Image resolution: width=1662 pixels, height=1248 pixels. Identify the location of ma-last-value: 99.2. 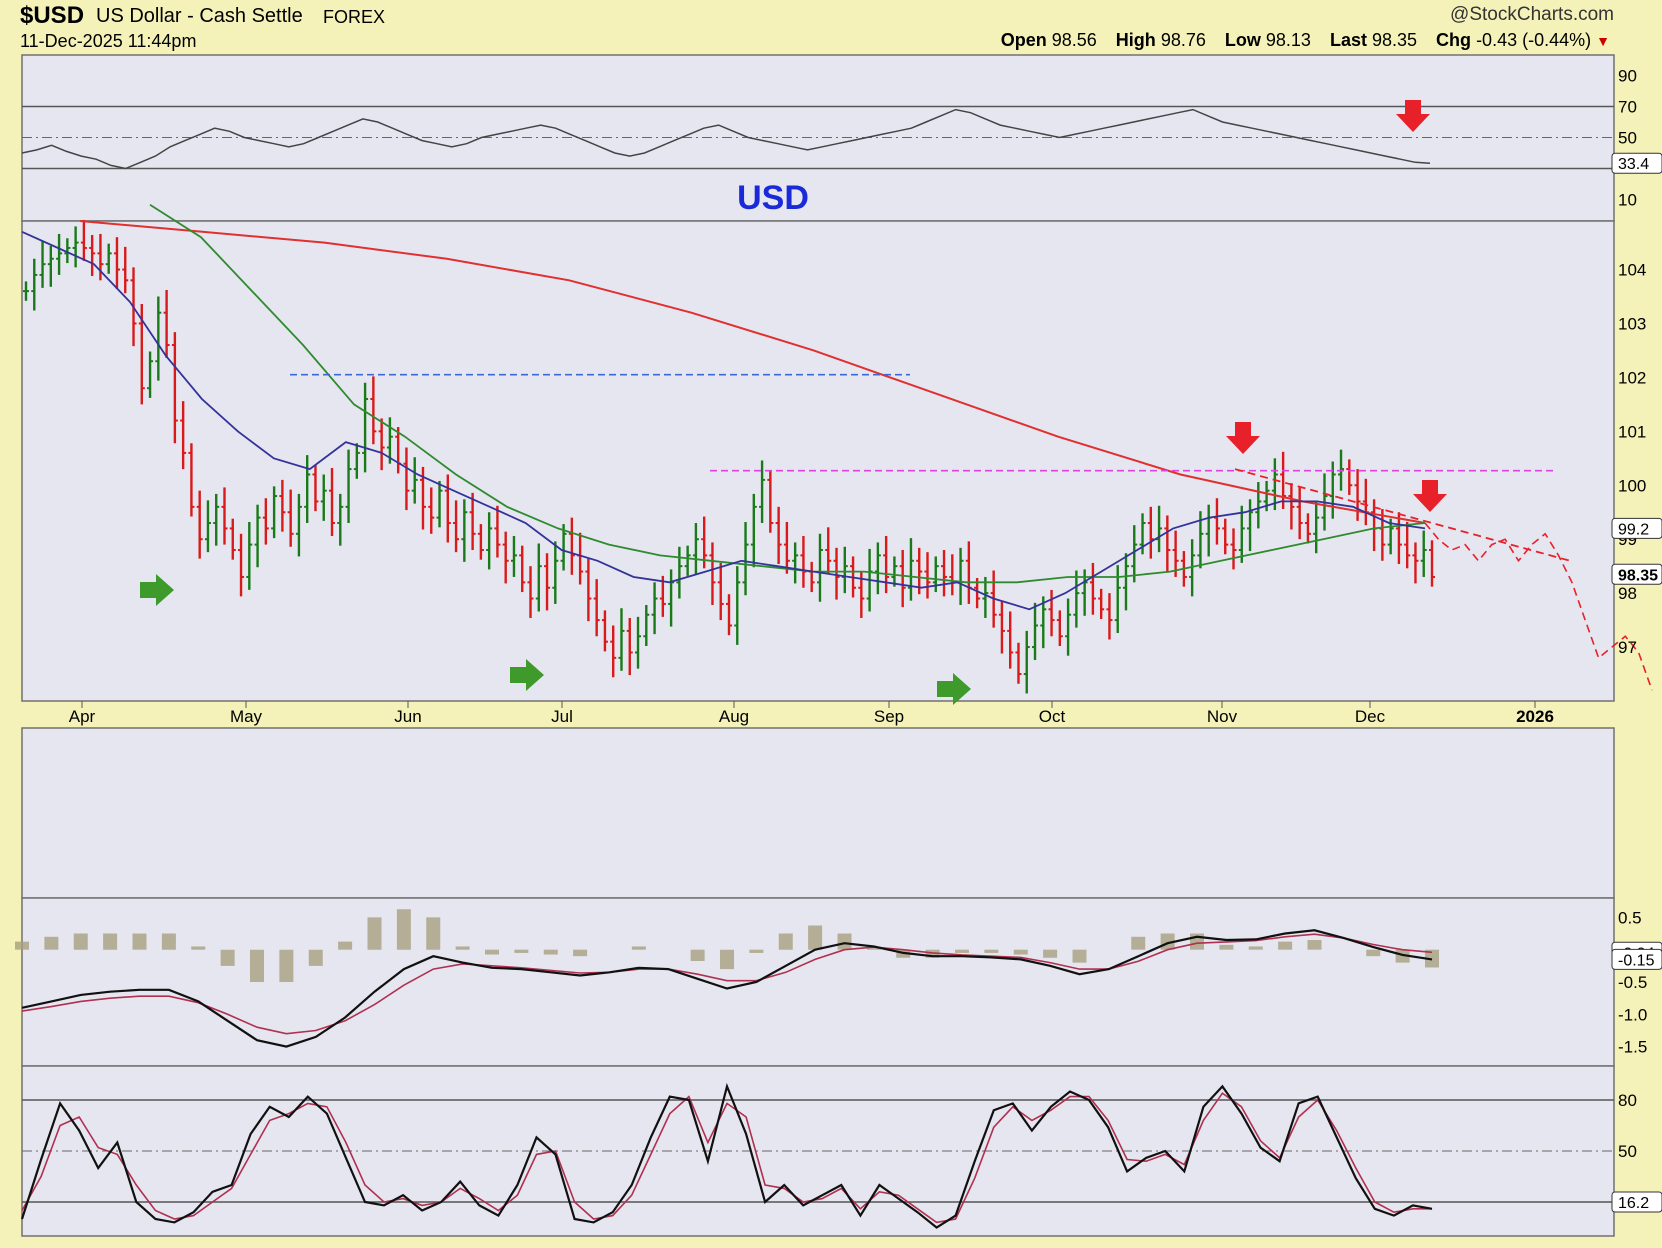
(1633, 529).